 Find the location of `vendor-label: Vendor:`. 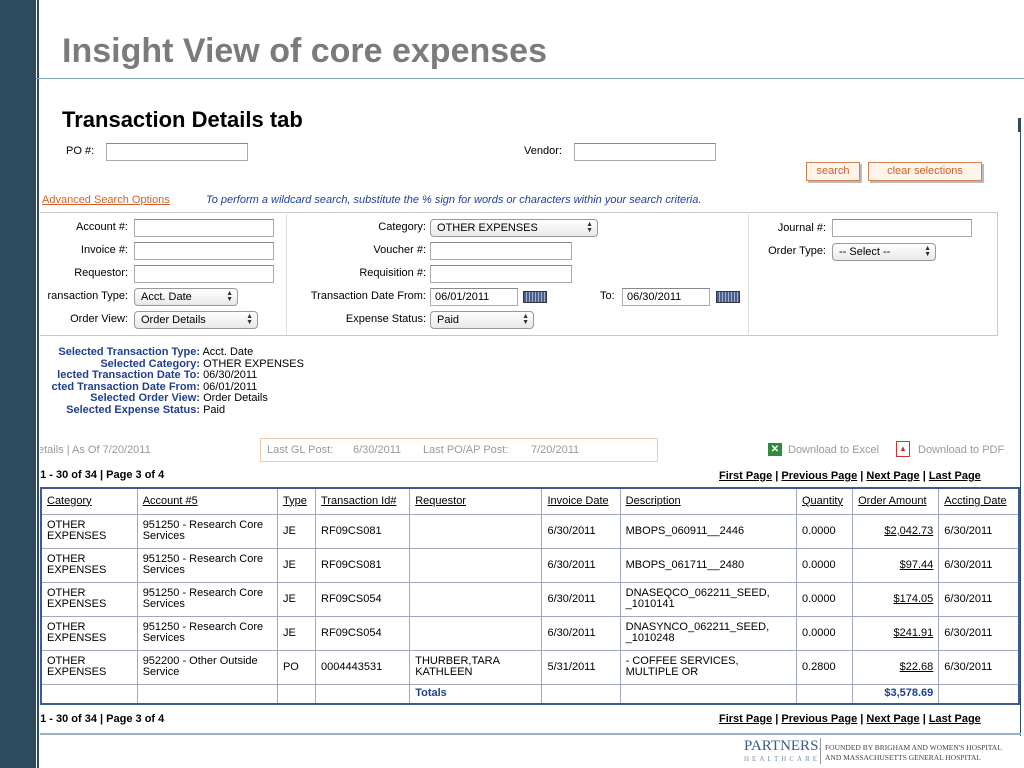

vendor-label: Vendor: is located at coordinates (543, 151).